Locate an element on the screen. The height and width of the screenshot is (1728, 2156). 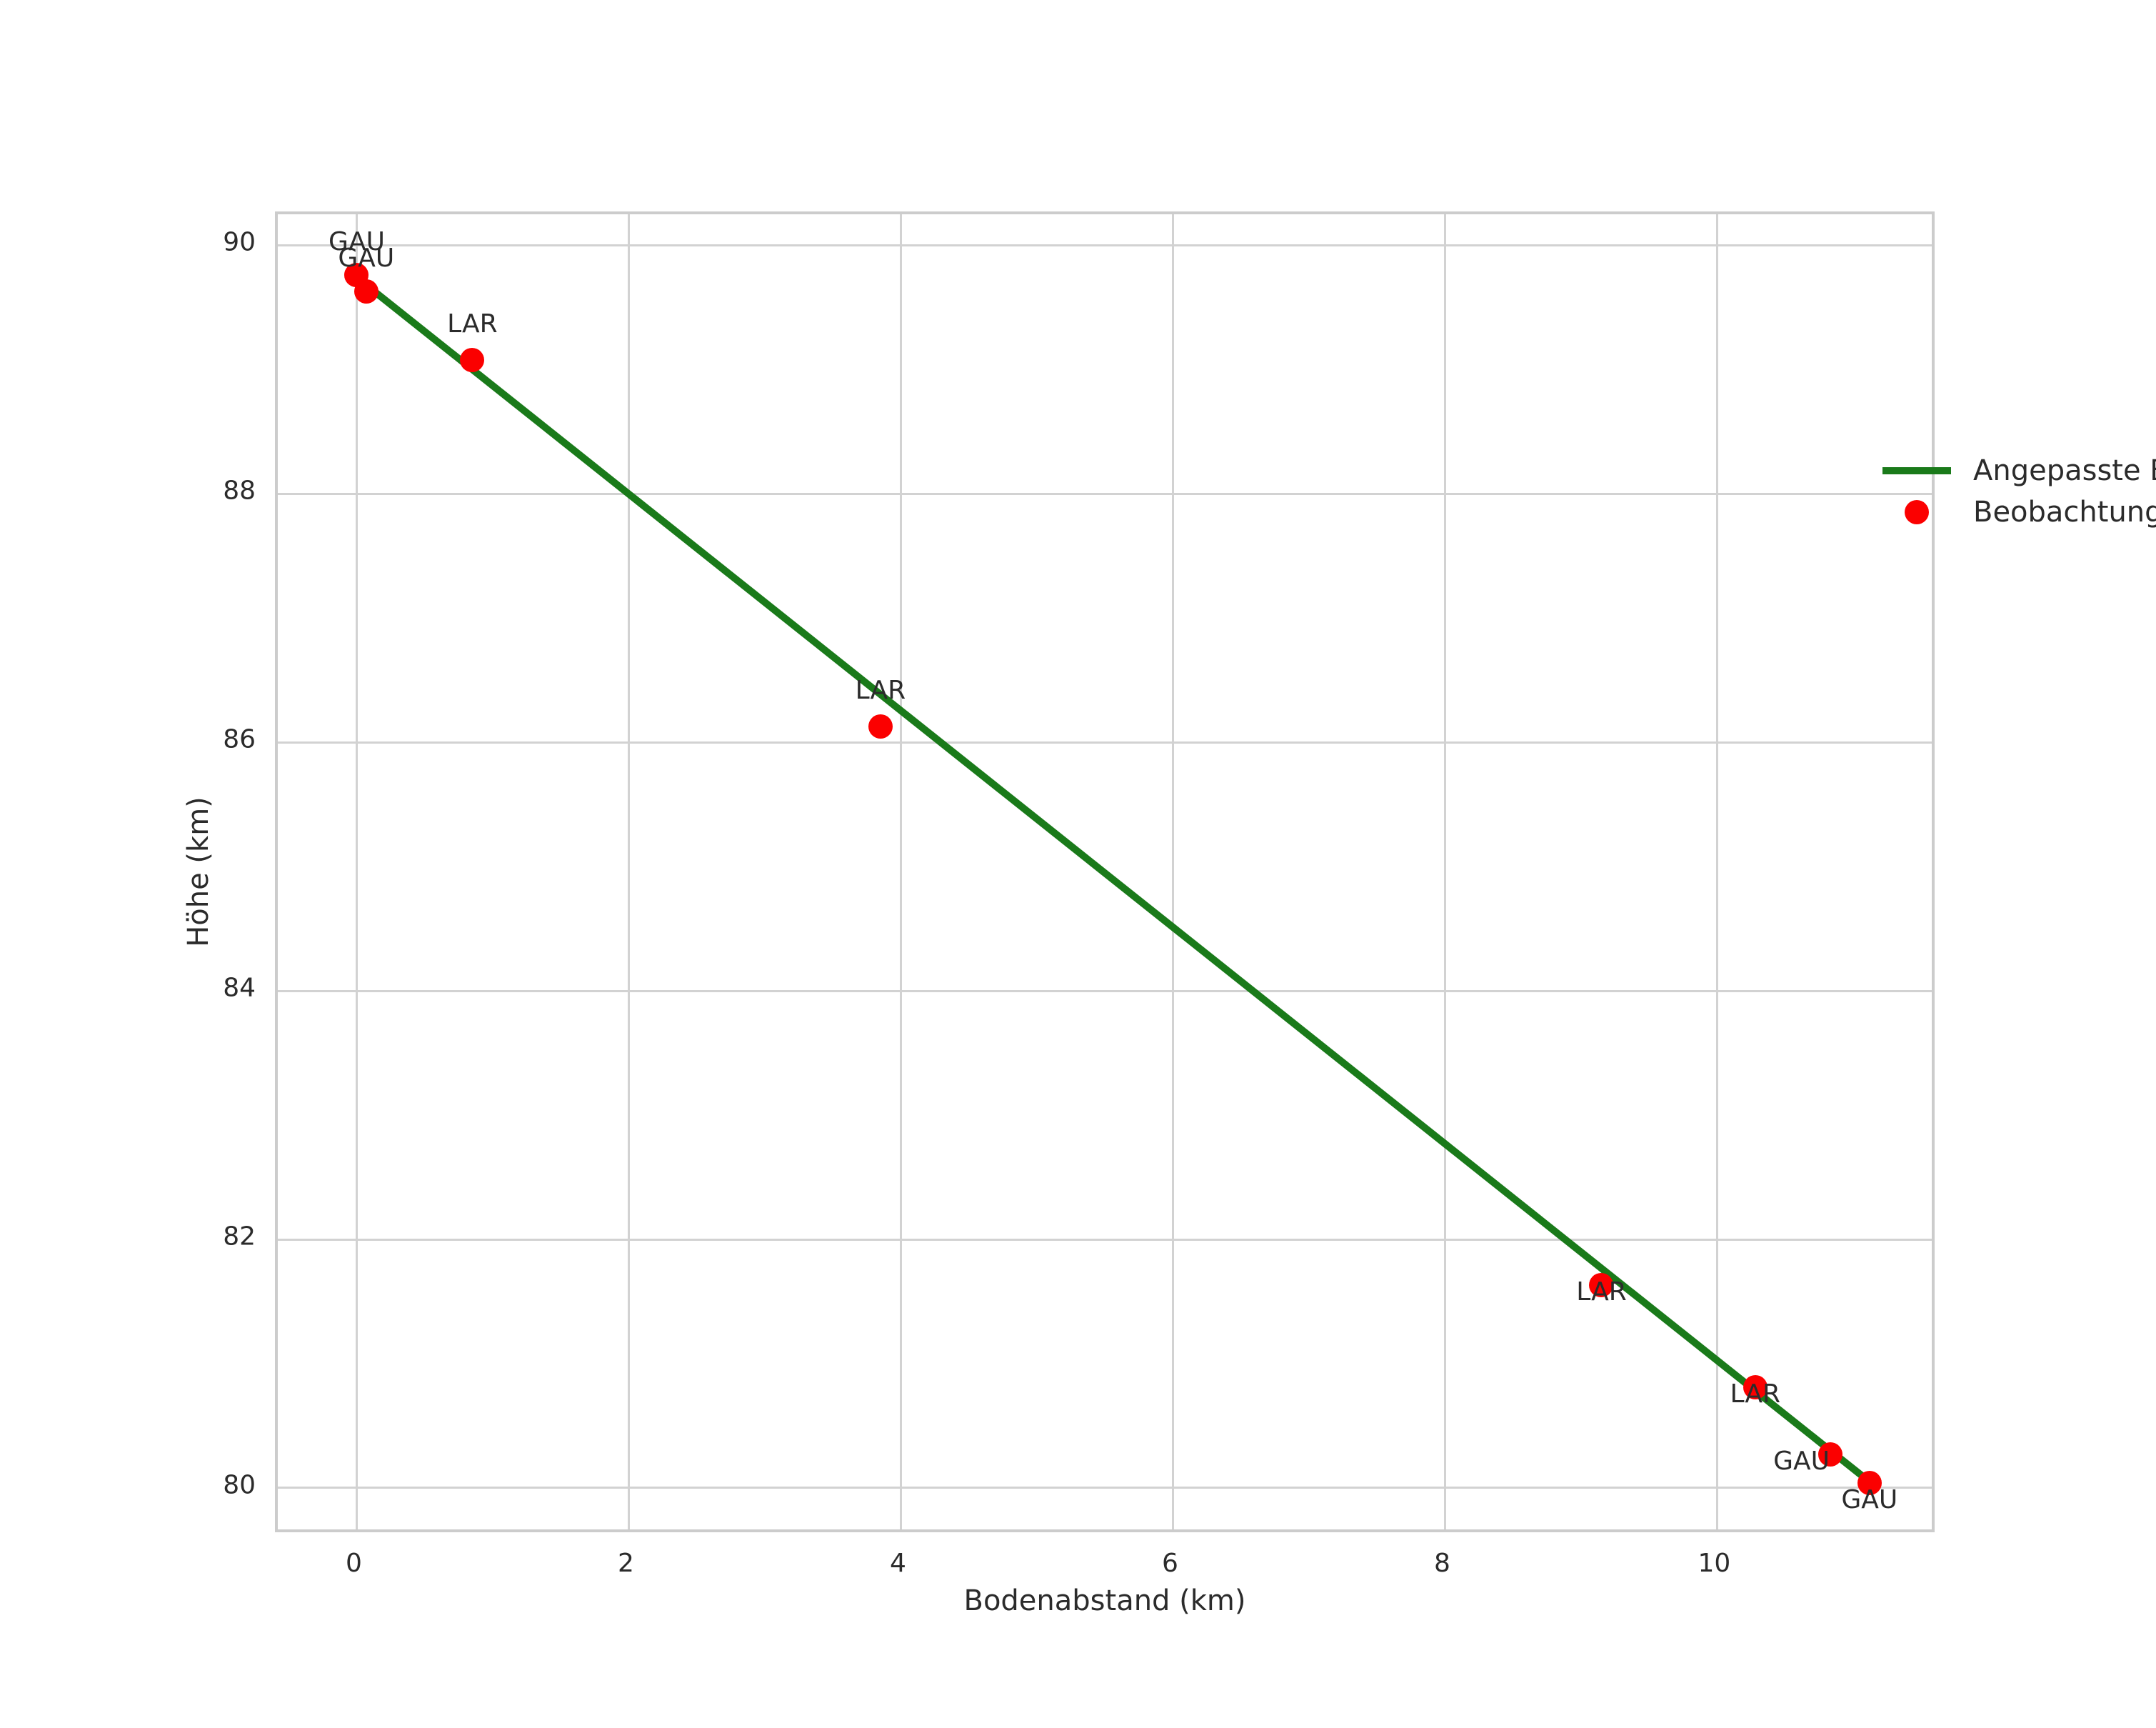
x-tick-label: 8 is located at coordinates (1441, 1563).